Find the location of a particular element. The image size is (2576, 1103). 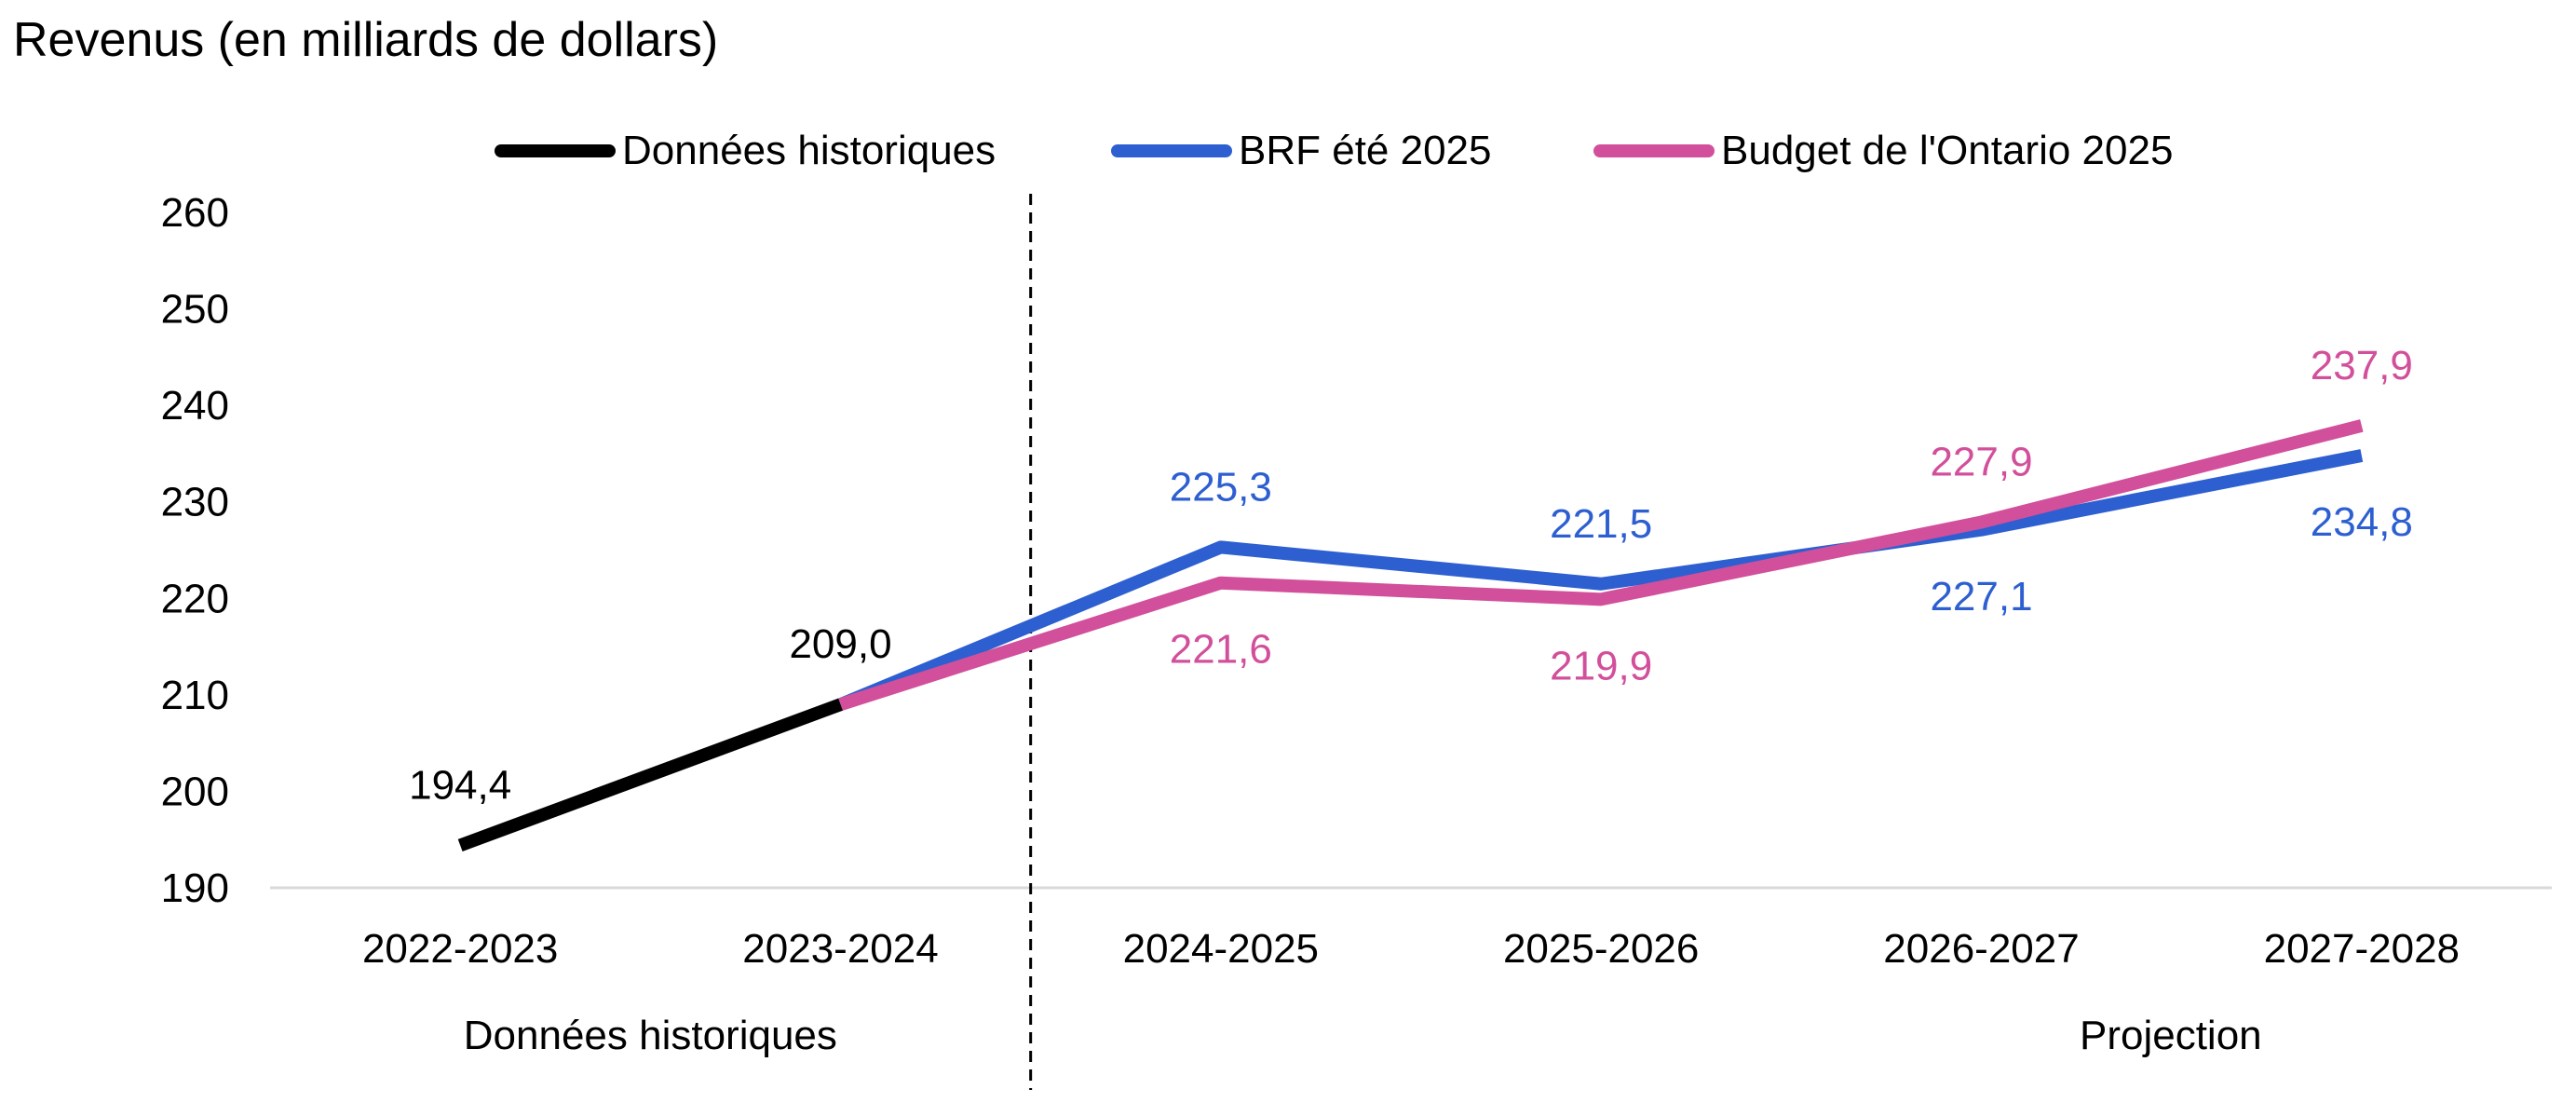

x-tick-label-2022-2023: 2022-2023 is located at coordinates (460, 949).